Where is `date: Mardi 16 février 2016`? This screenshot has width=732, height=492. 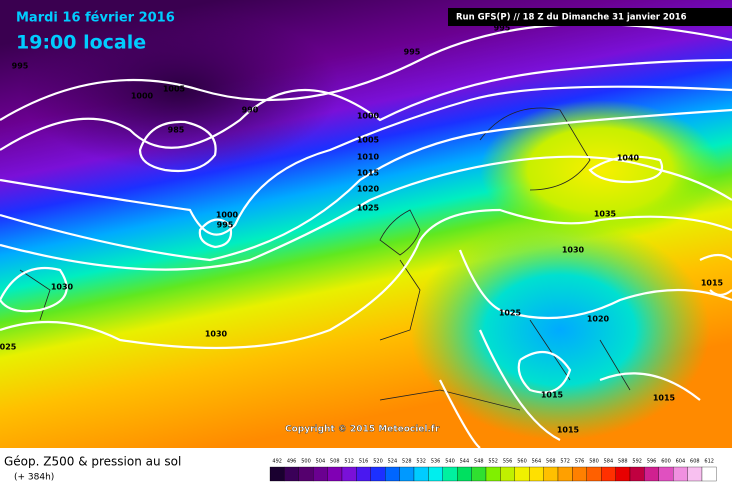 date: Mardi 16 février 2016 is located at coordinates (95, 18).